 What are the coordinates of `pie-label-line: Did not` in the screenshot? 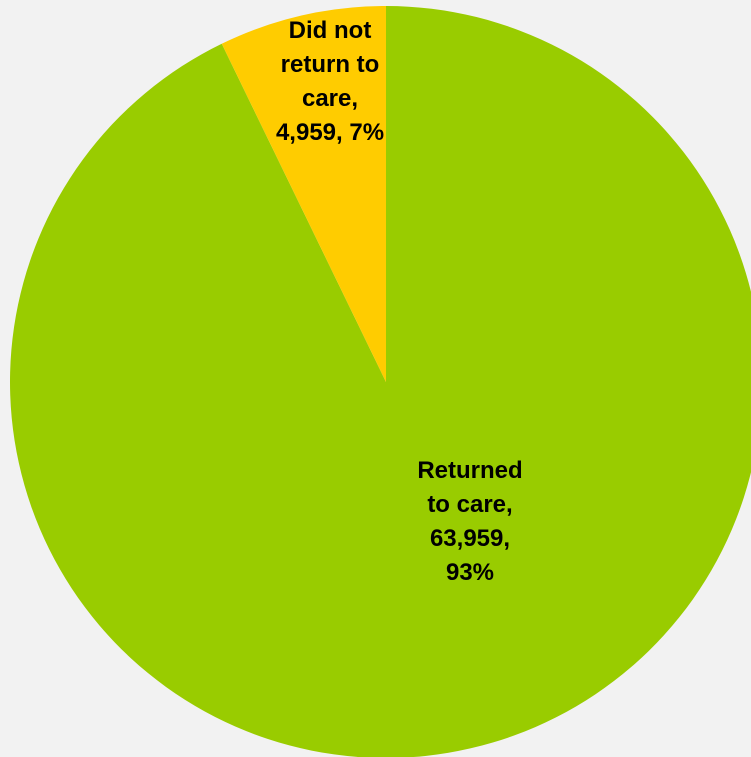 It's located at (330, 30).